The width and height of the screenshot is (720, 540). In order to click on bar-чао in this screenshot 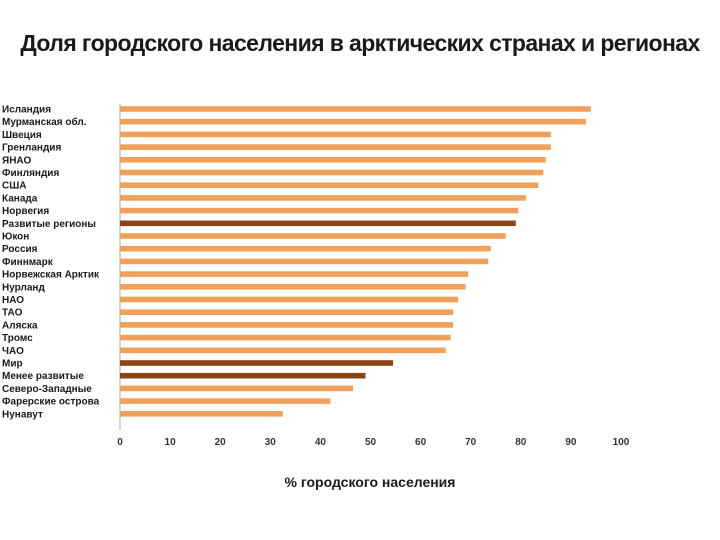, I will do `click(283, 350)`.